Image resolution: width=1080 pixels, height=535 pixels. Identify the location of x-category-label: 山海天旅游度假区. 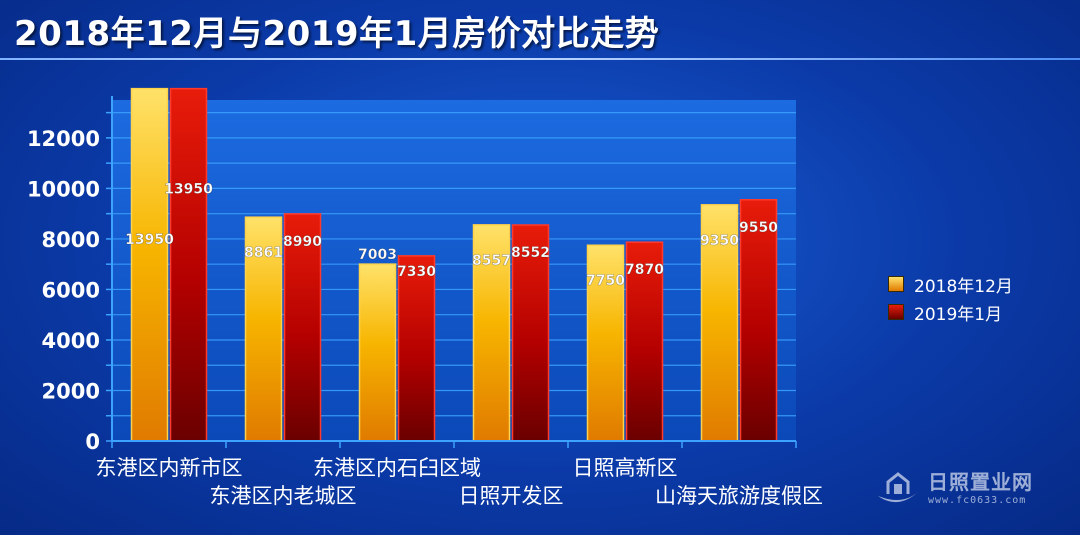
(739, 496).